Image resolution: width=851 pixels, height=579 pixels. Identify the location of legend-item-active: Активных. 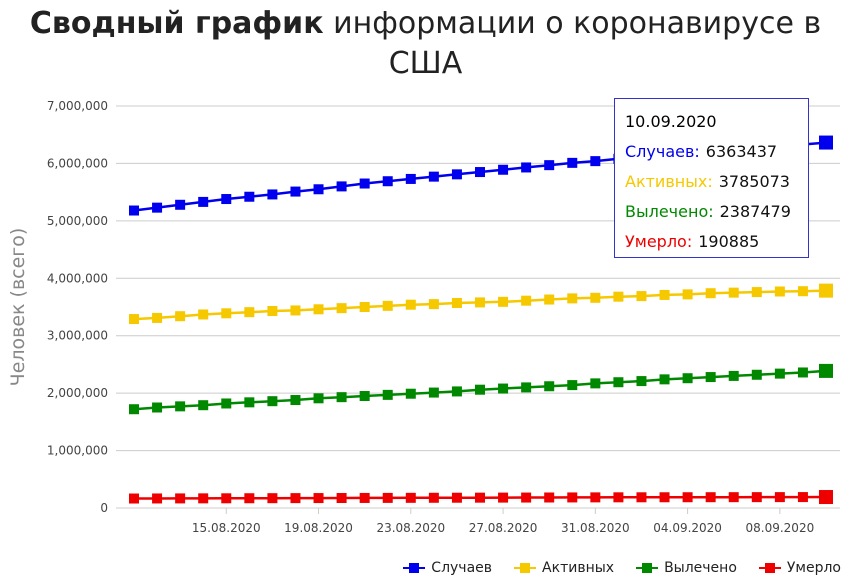
(564, 568).